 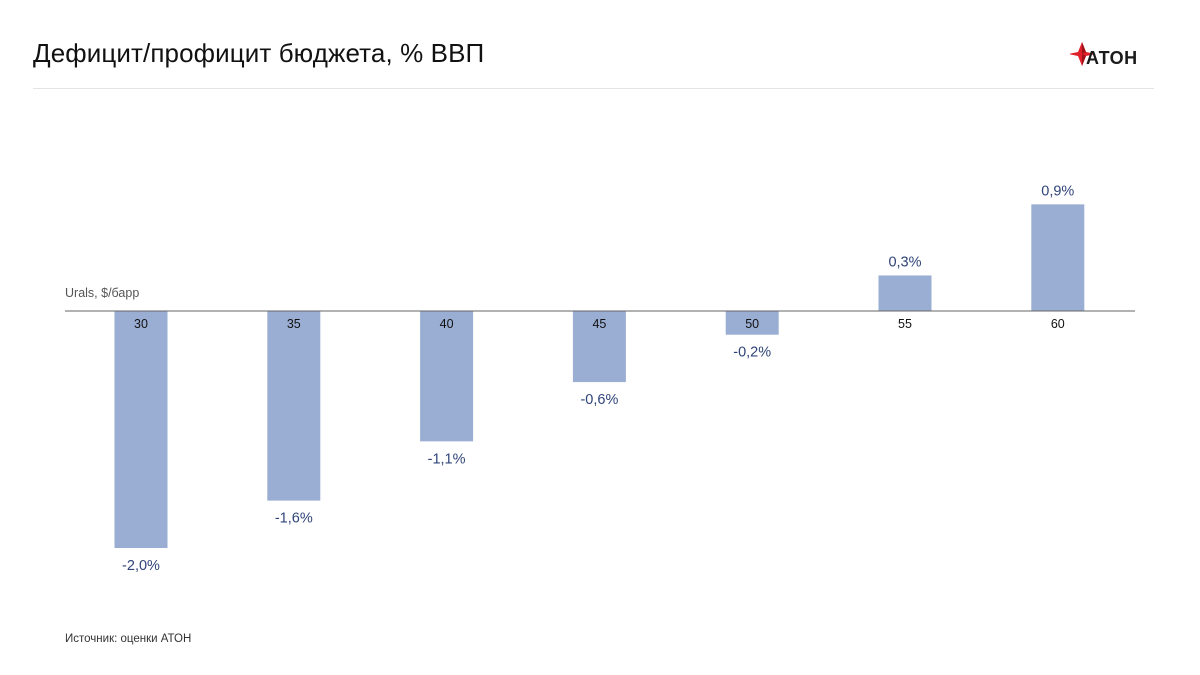 I want to click on x-tick-label-35: 35, so click(x=294, y=324).